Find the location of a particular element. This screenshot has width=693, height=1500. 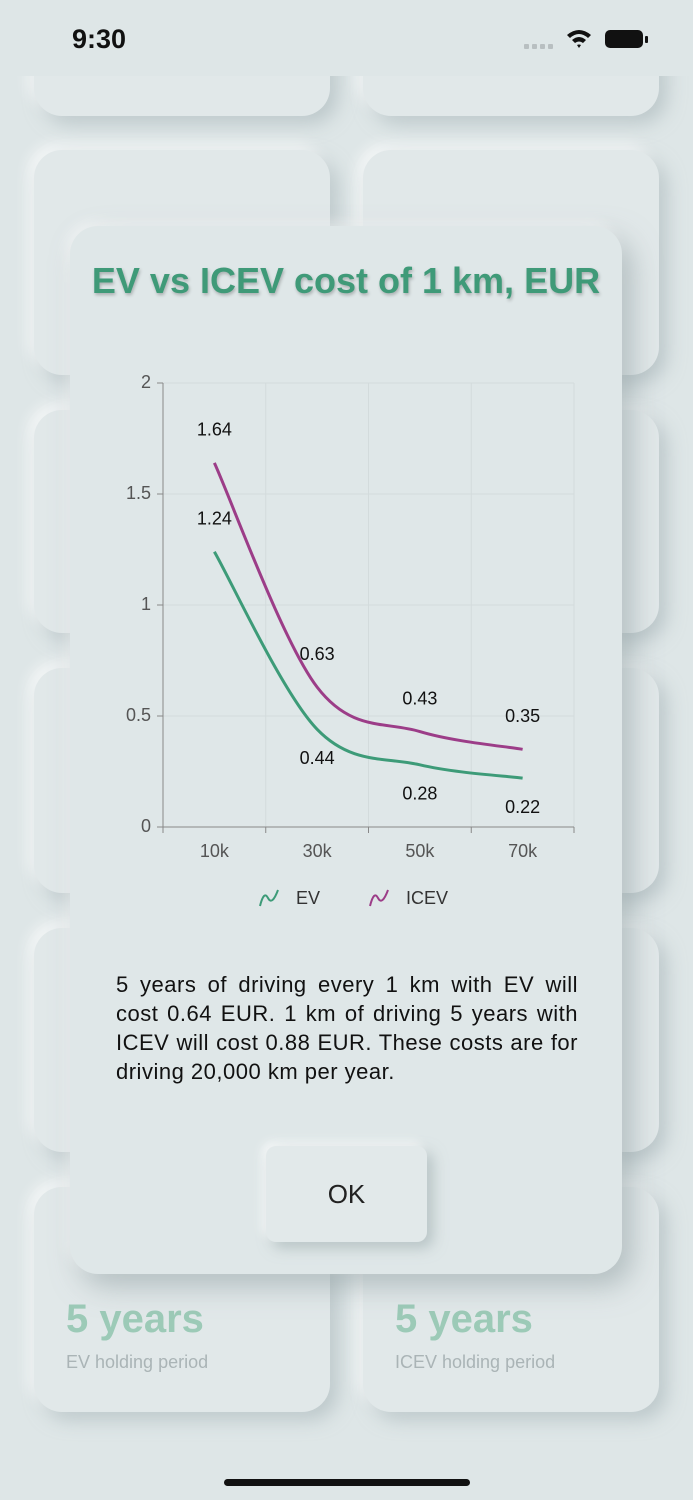

x-tick-label: 50k is located at coordinates (420, 851).